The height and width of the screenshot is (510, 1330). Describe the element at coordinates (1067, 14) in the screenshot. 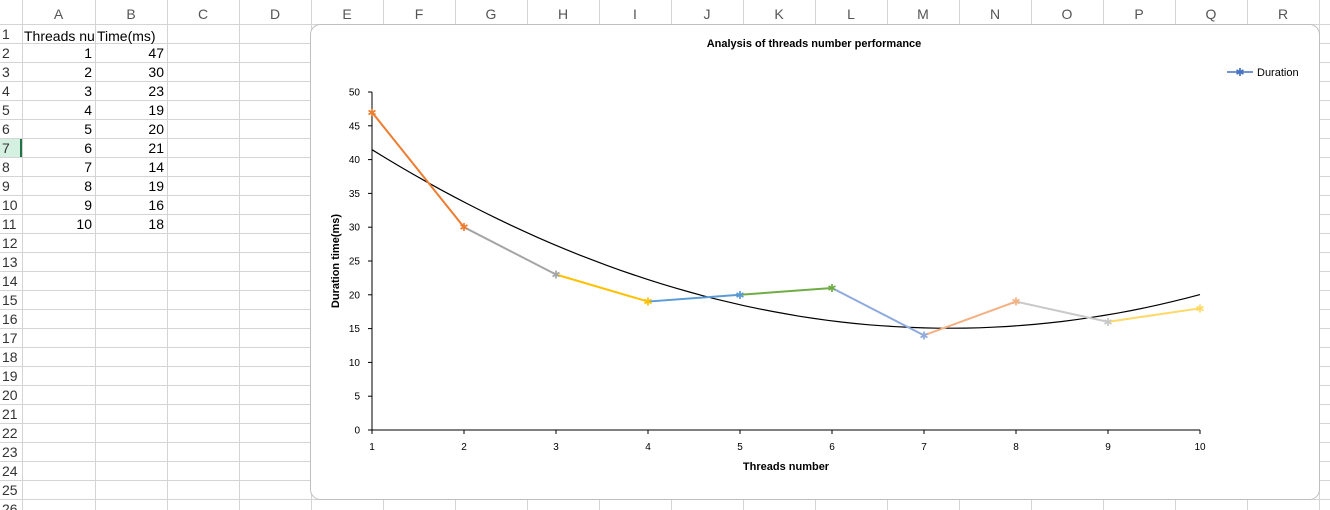

I see `column-header-o: O` at that location.